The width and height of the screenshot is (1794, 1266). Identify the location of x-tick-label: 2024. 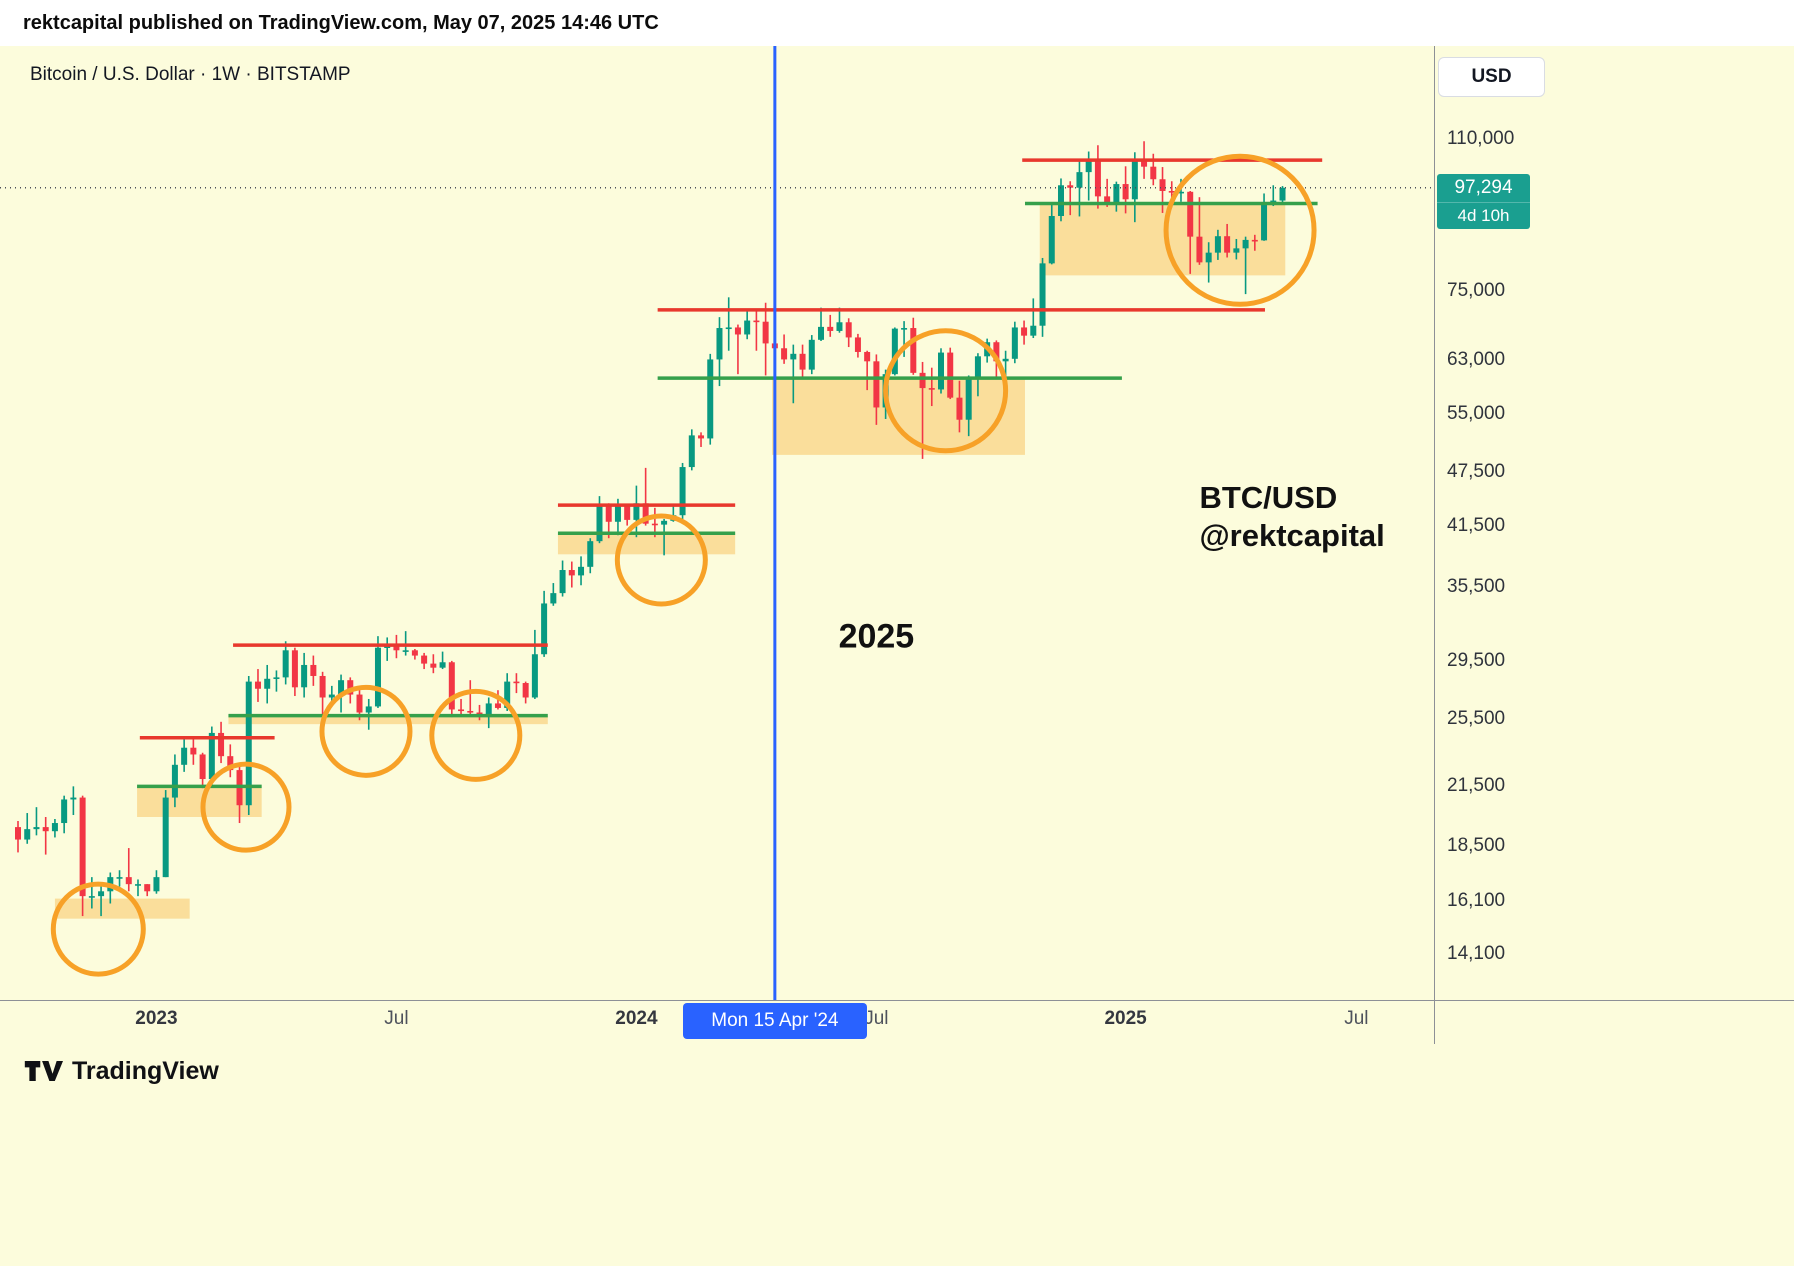
(636, 1018).